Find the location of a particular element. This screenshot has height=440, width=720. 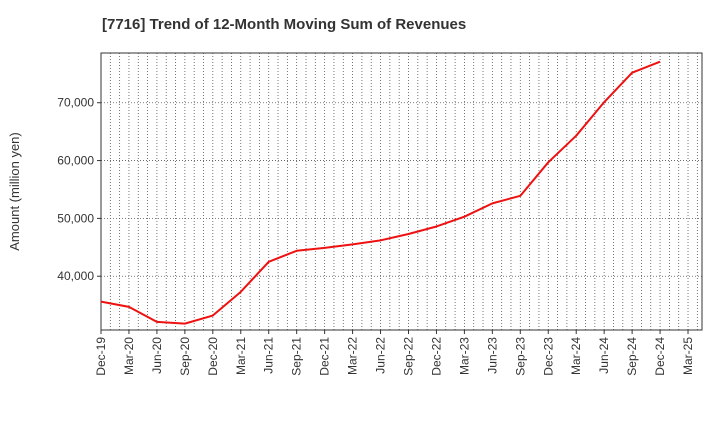

x-tick-label: Sep-23 is located at coordinates (520, 356).